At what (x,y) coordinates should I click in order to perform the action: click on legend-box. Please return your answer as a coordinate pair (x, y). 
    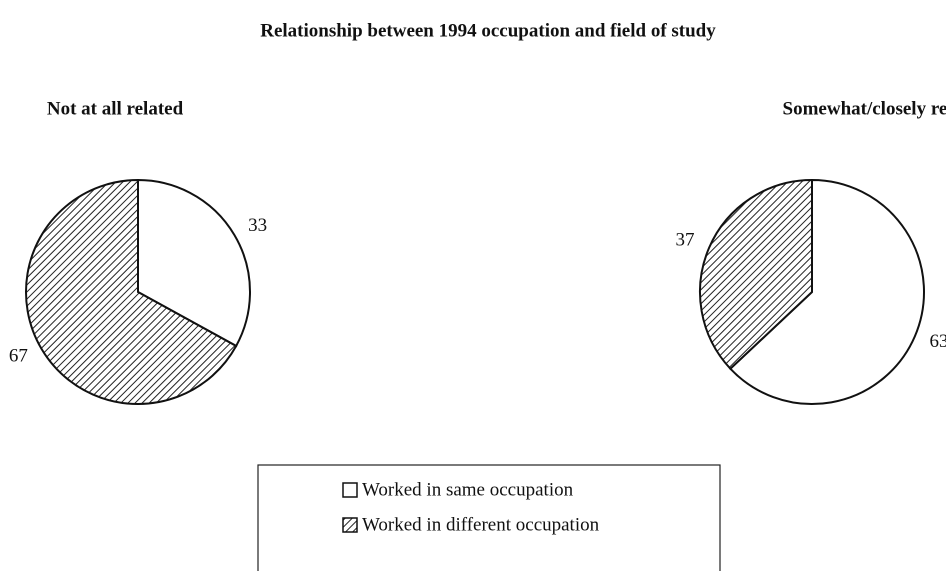
    Looking at the image, I should click on (489, 517).